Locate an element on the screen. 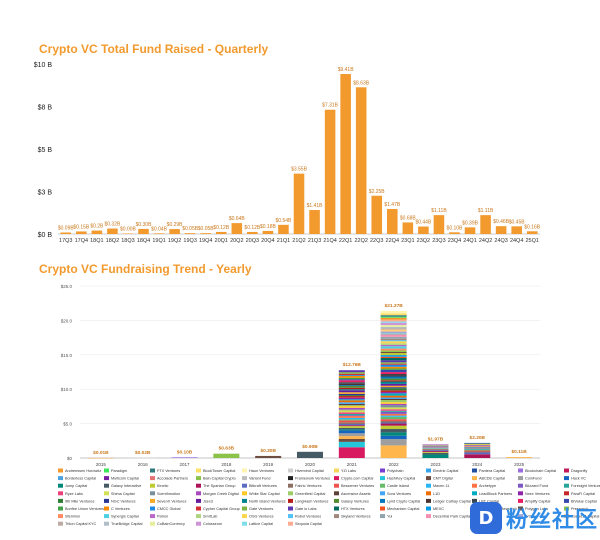 The image size is (600, 540). y-x-tick-label: 2024 is located at coordinates (477, 464).